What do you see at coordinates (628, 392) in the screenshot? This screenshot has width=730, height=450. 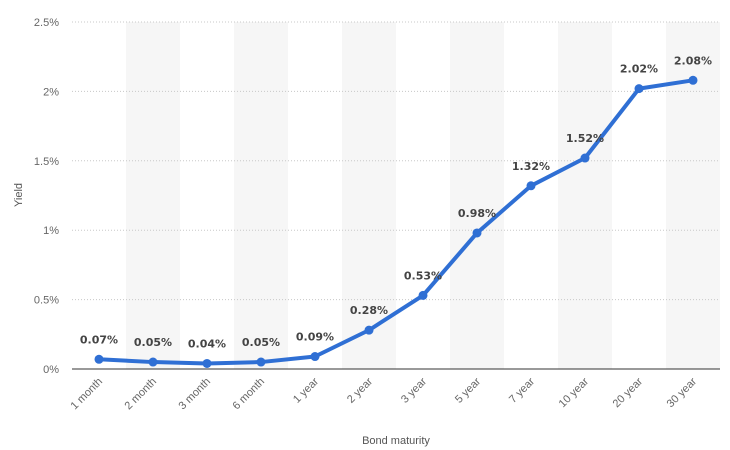 I see `x-tick-label: 20 year` at bounding box center [628, 392].